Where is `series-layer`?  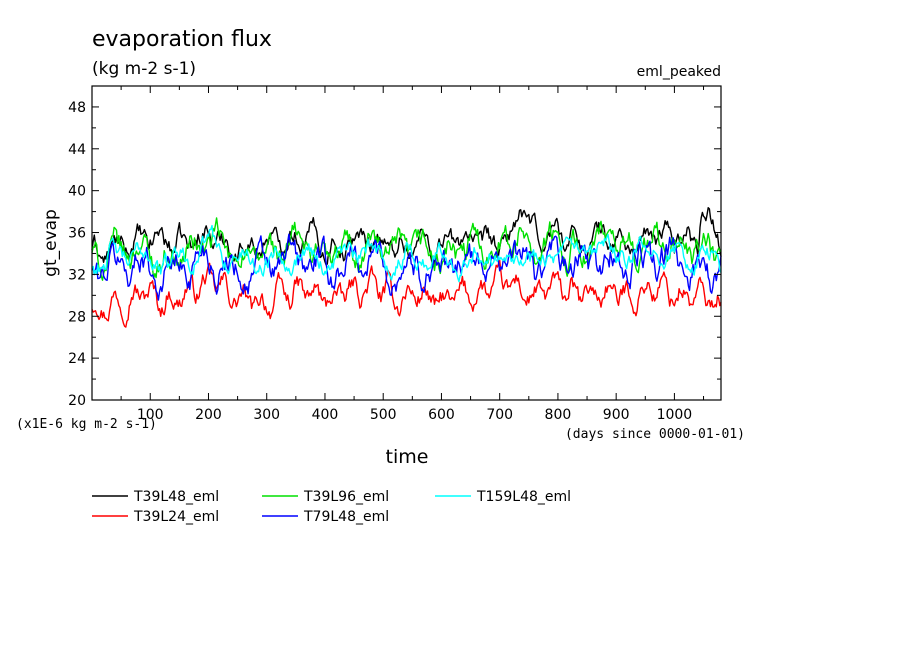
series-layer is located at coordinates (406, 267).